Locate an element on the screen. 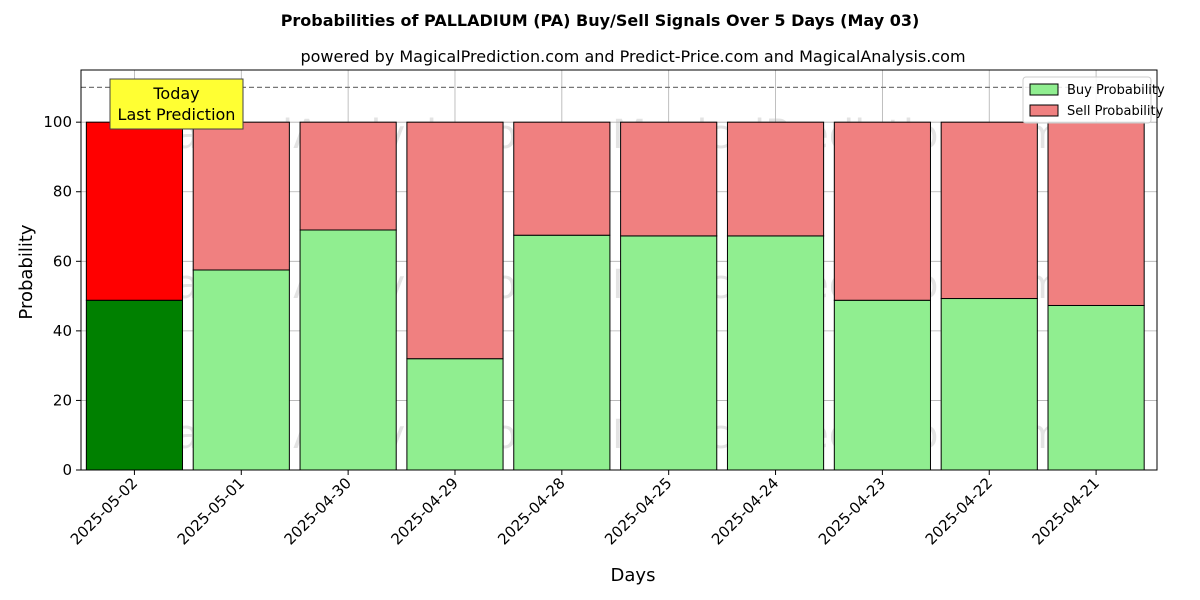 The height and width of the screenshot is (600, 1200). x-tick-label: 2025-04-22 is located at coordinates (959, 511).